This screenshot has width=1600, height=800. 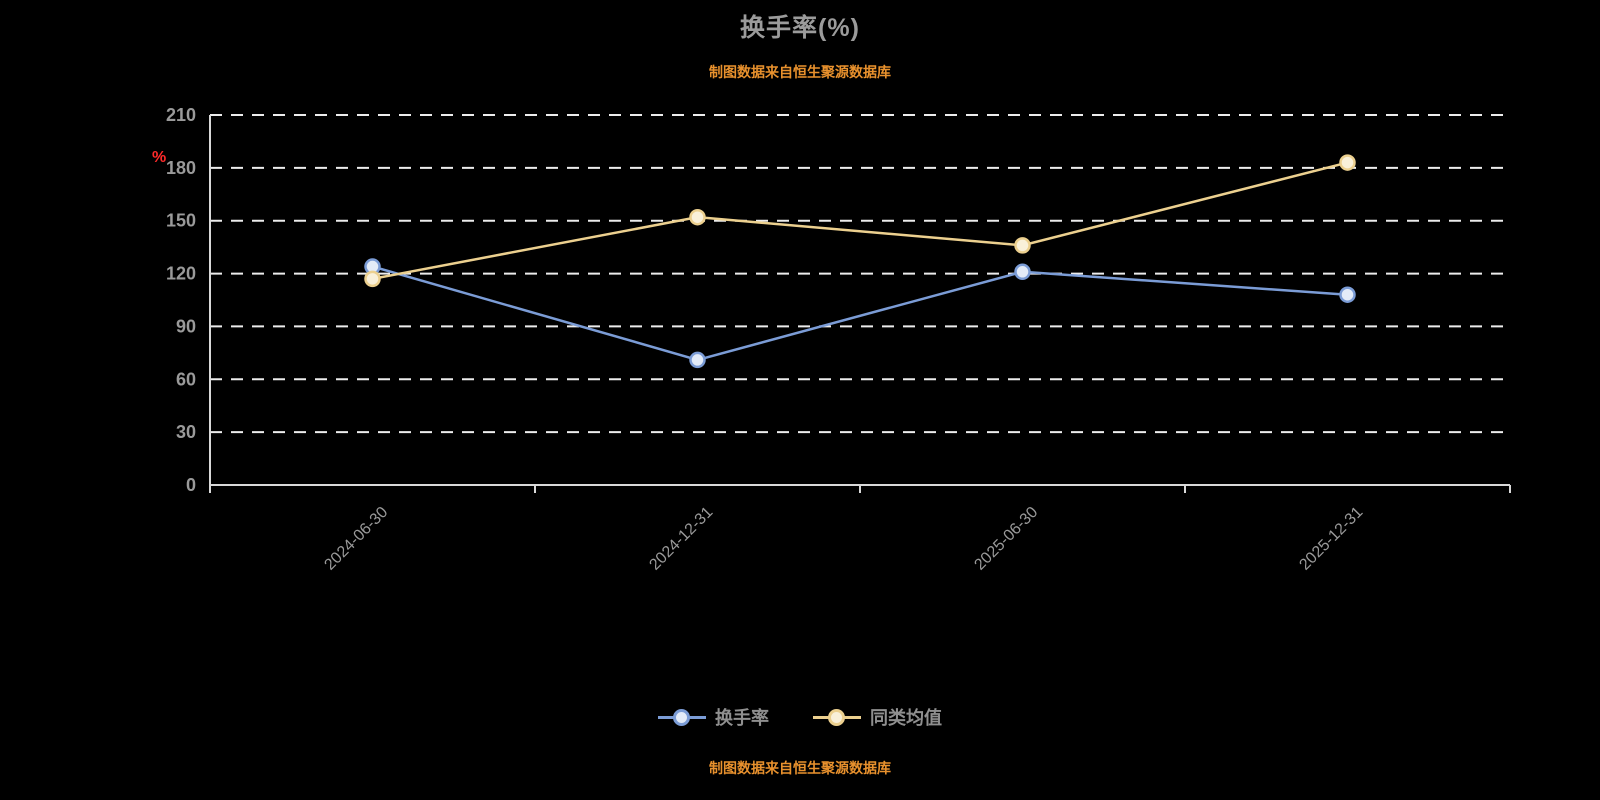 I want to click on legend-item-category-average: 同类均值, so click(x=877, y=717).